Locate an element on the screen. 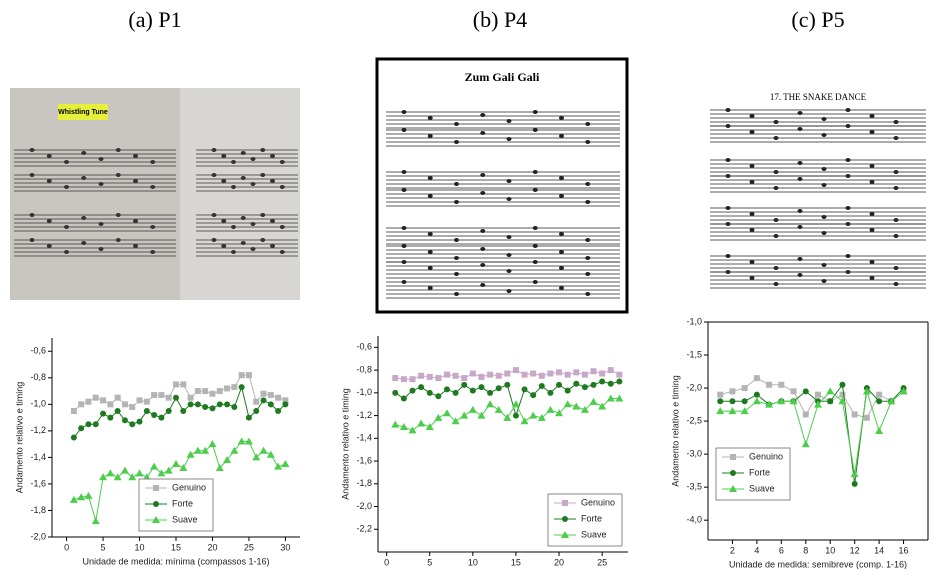 The width and height of the screenshot is (947, 574). sheet-photo: Whistling Tune is located at coordinates (155, 194).